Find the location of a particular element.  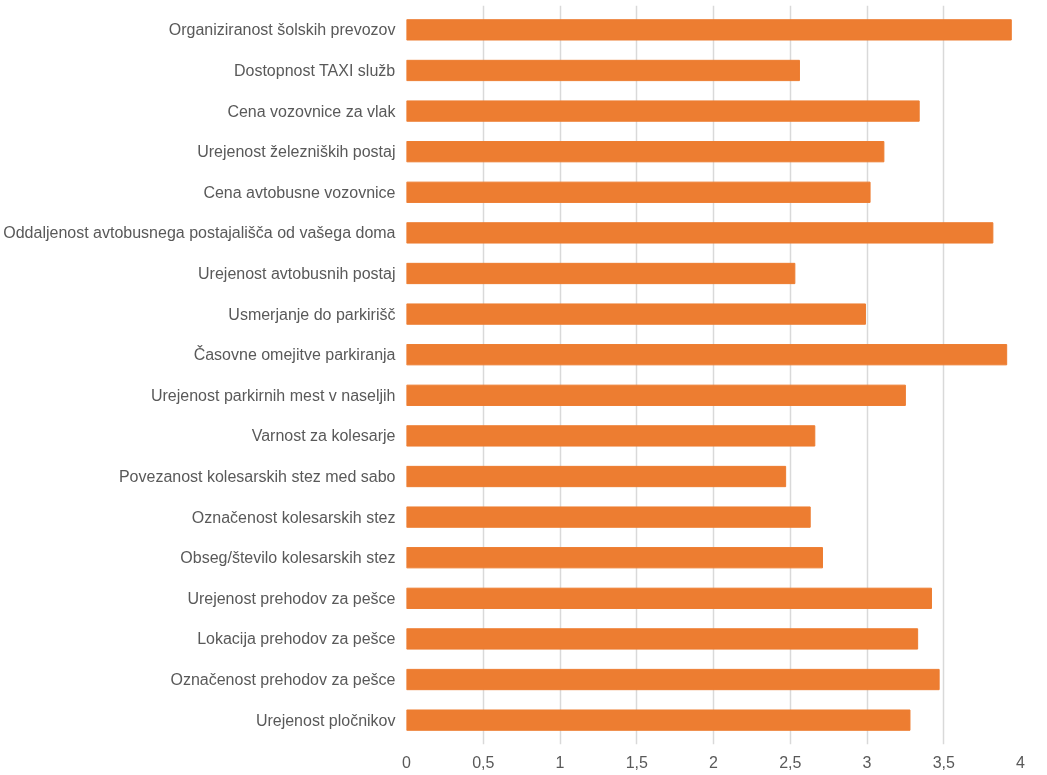

x-tick-label: 3,5 is located at coordinates (943, 762).